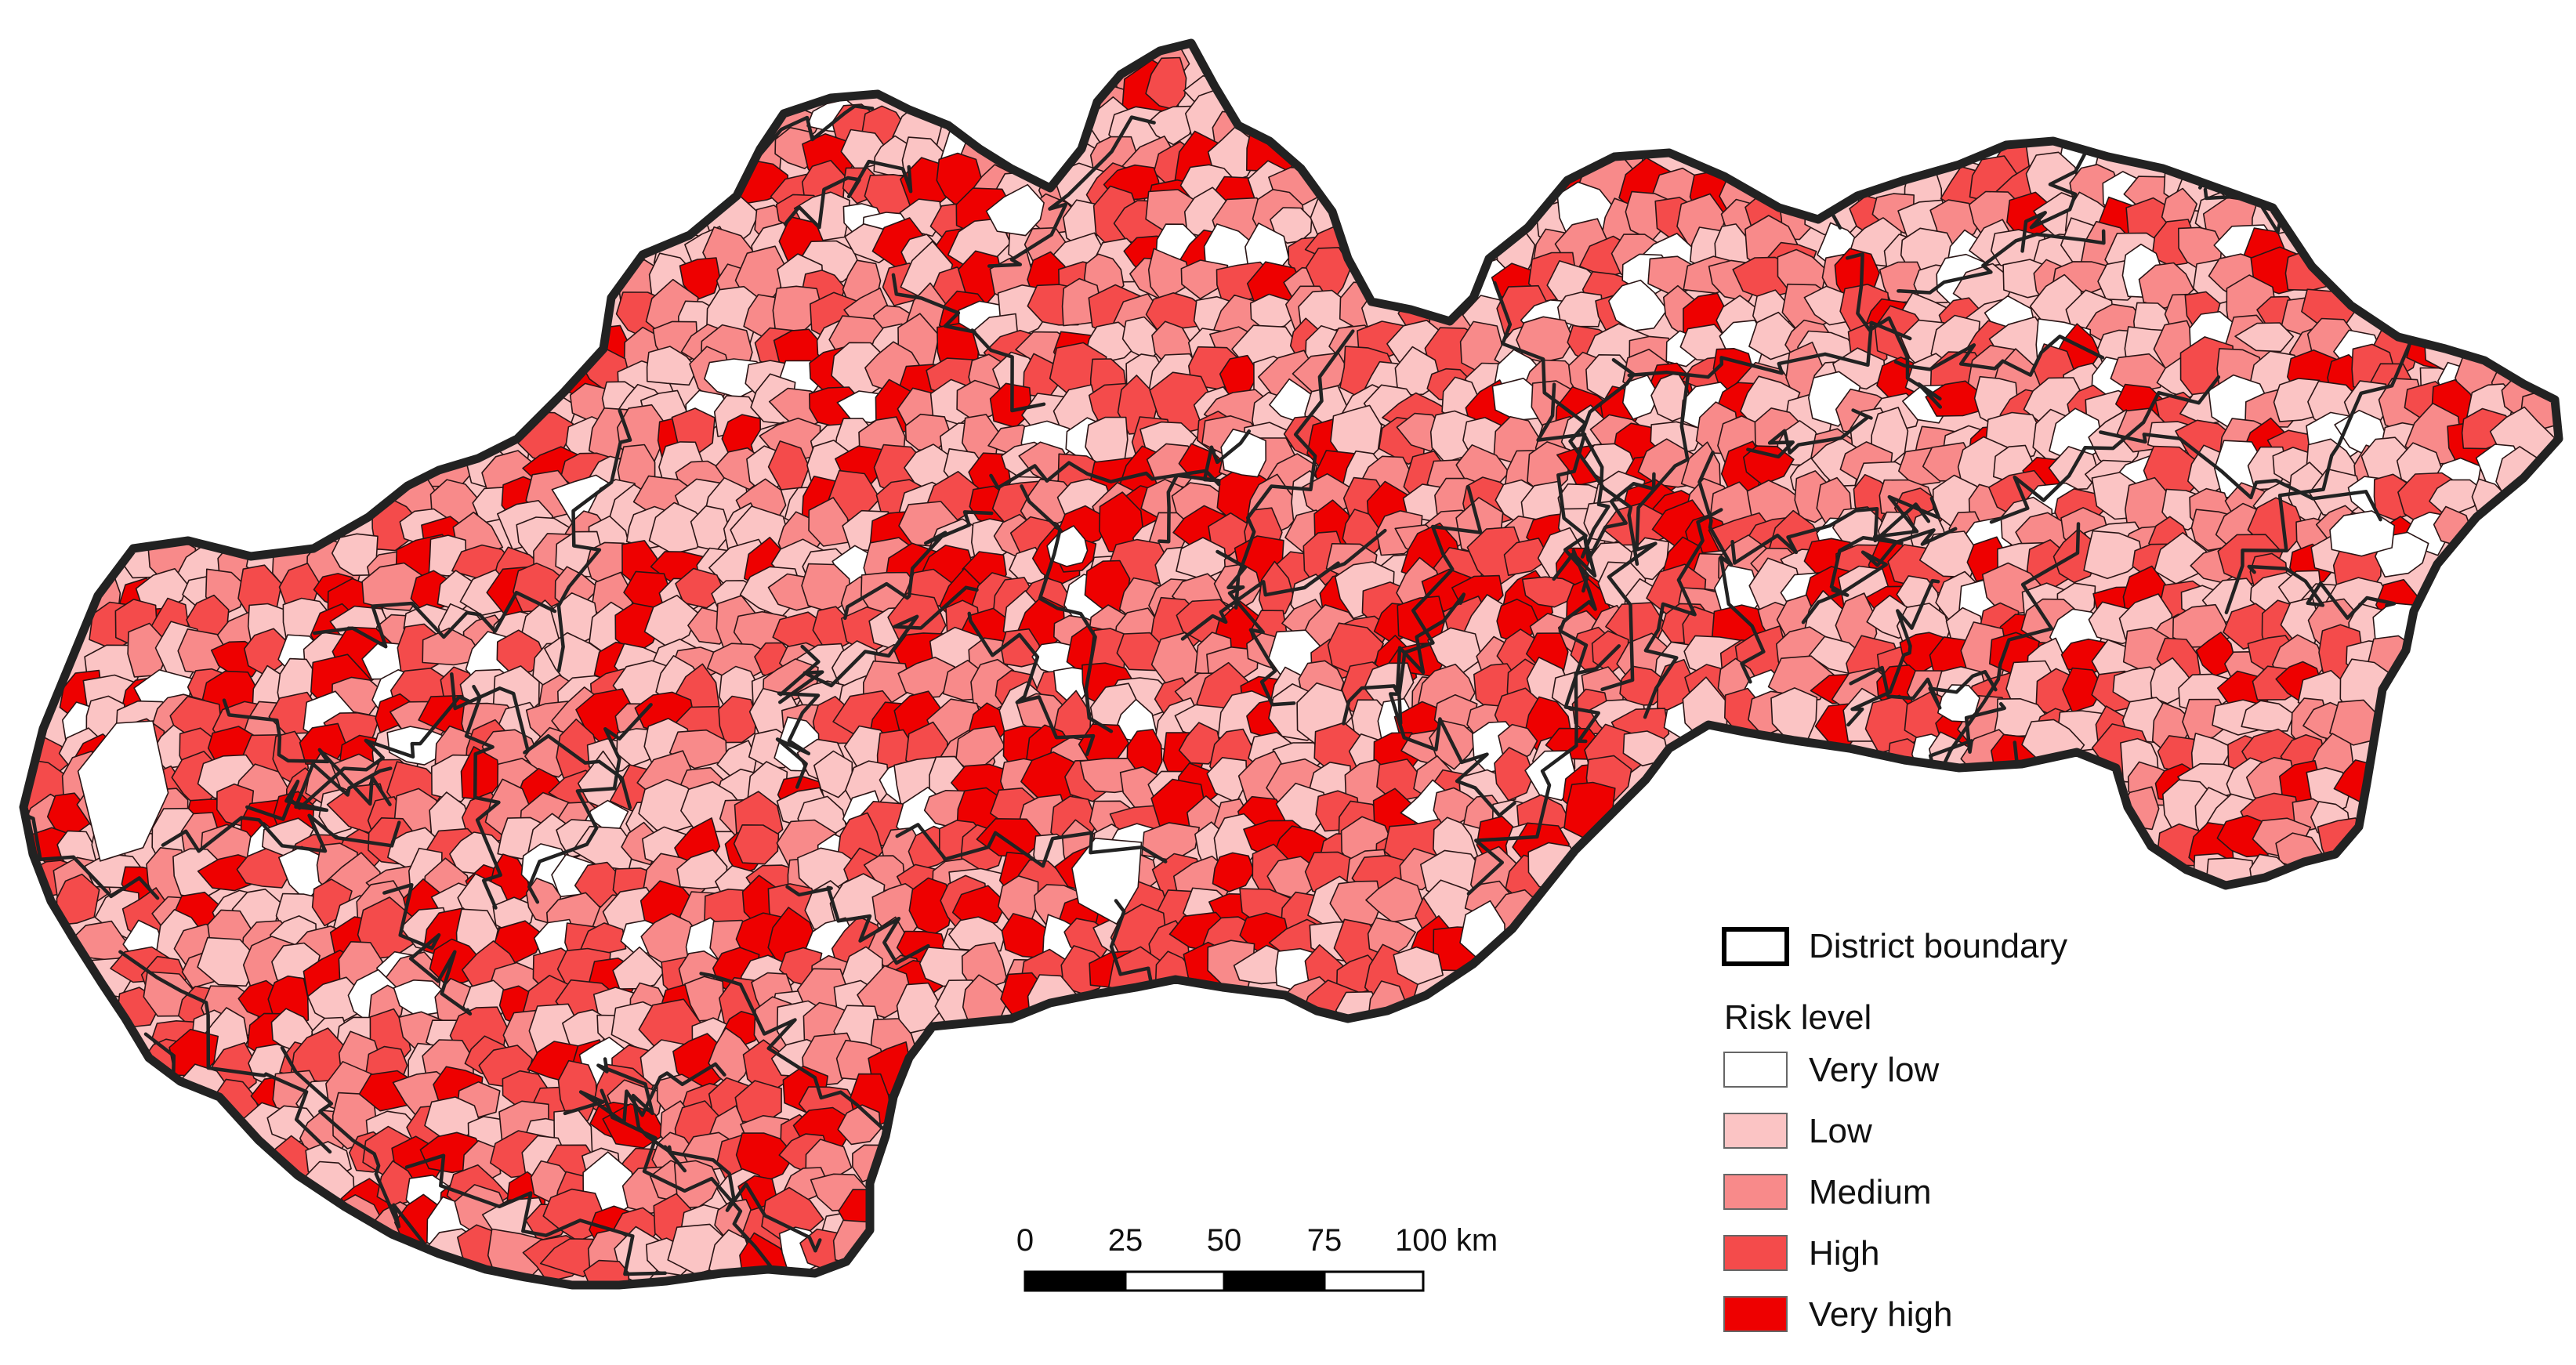  I want to click on legend-swatch-medium, so click(1755, 1192).